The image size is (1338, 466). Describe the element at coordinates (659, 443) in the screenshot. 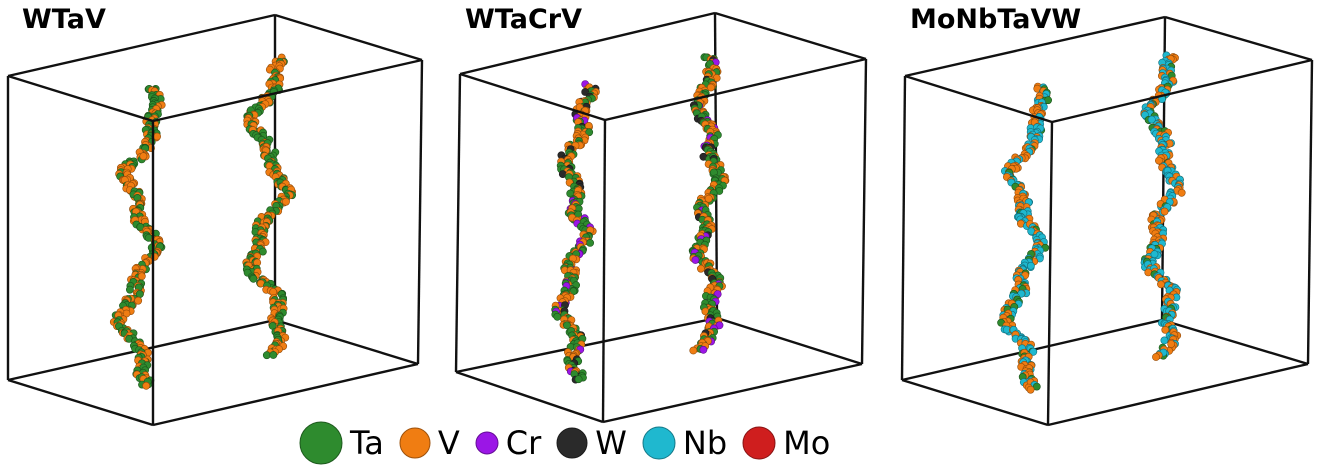

I see `nb-atom-icon` at that location.